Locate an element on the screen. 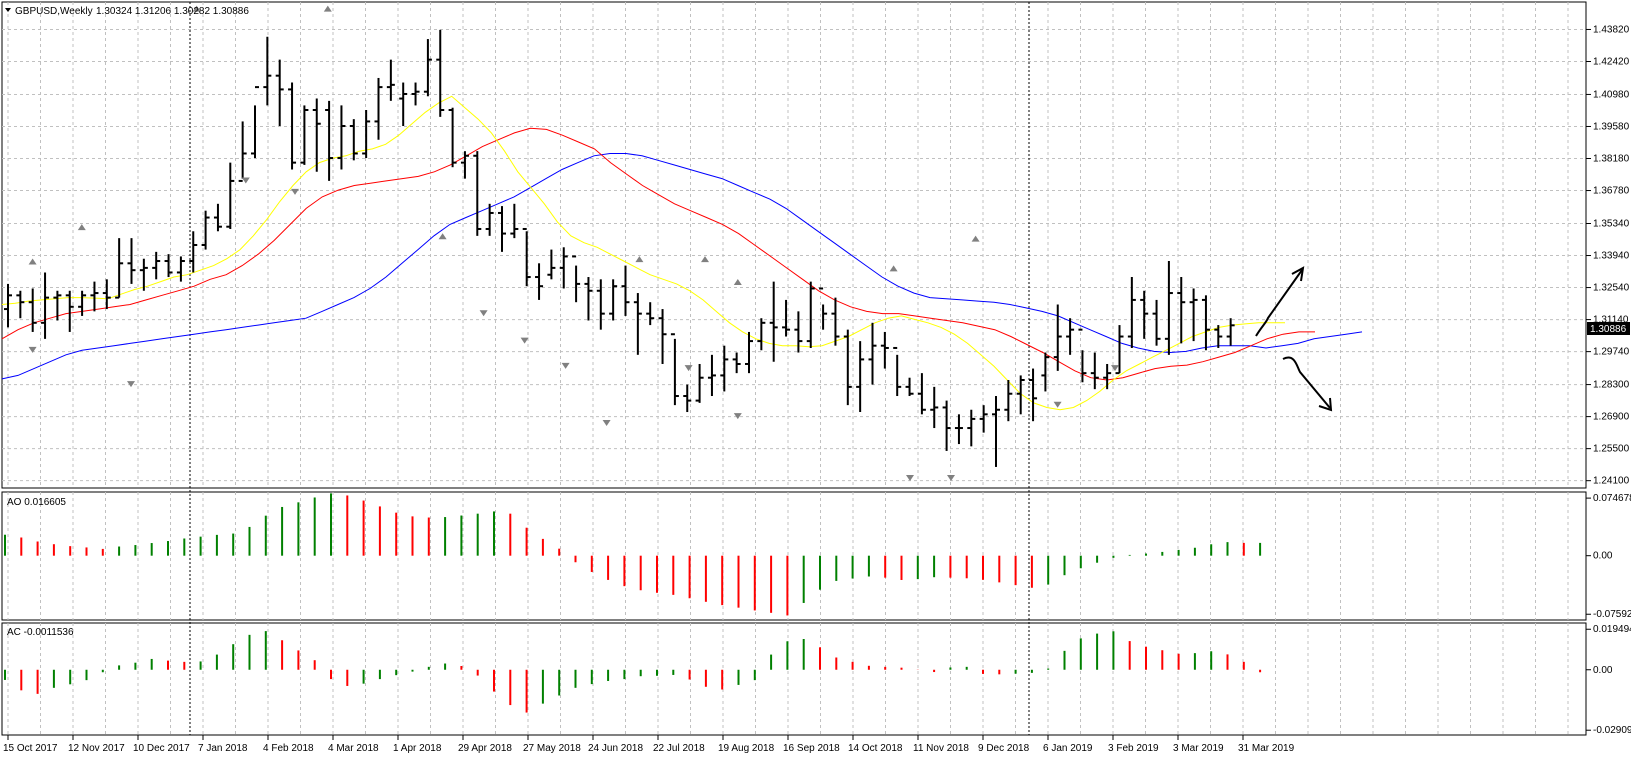 The width and height of the screenshot is (1631, 760). time-tick-label: 3 Feb 2019 is located at coordinates (1133, 748).